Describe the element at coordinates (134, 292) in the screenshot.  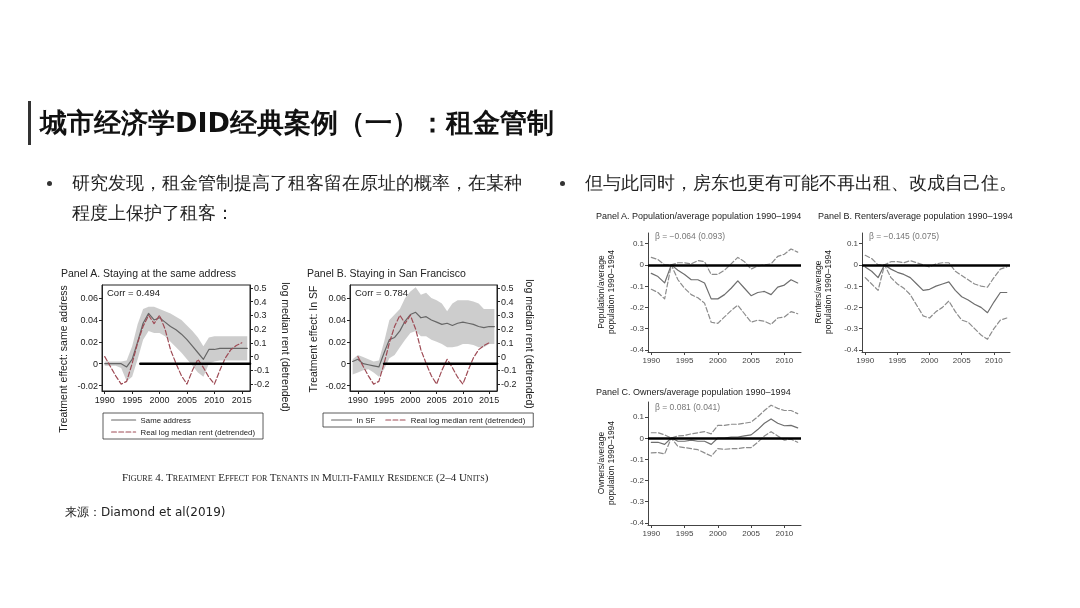
I see `annotation: Corr = 0.494` at that location.